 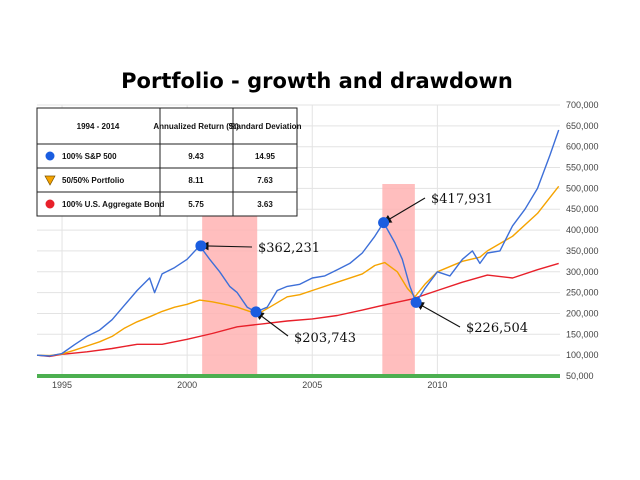 I want to click on legend-triangle-orange-icon, so click(x=50, y=180).